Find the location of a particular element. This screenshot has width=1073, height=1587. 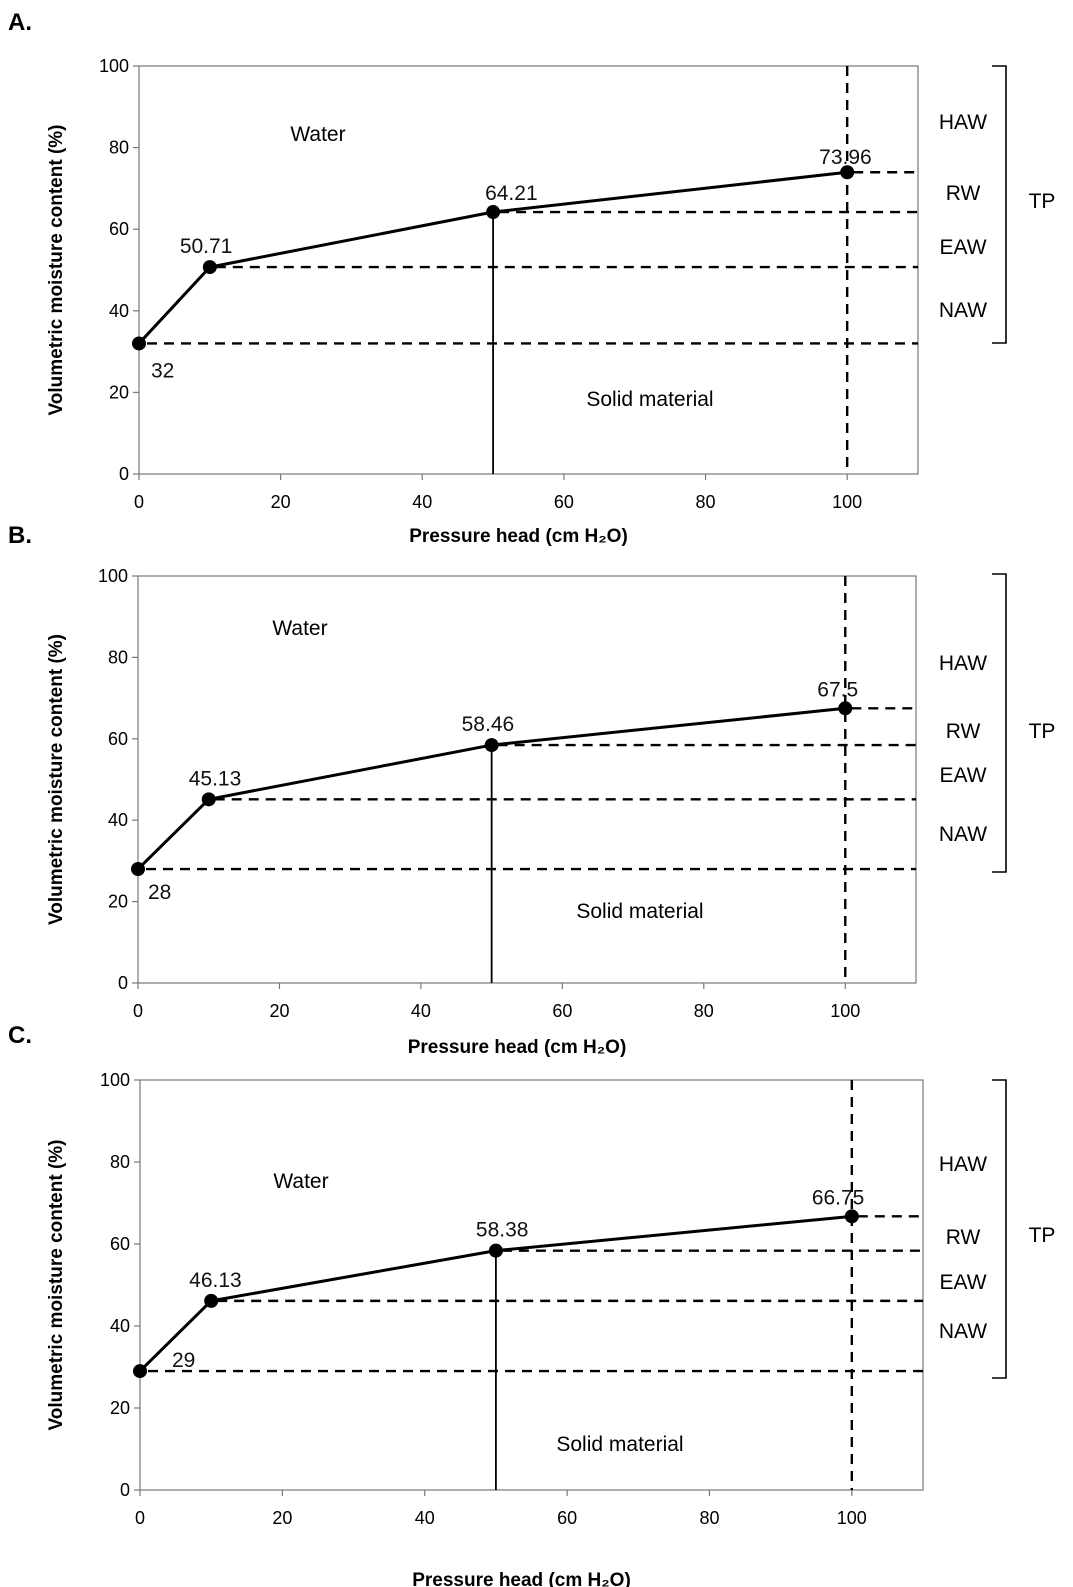

data-point-label: 58.46 is located at coordinates (488, 724).